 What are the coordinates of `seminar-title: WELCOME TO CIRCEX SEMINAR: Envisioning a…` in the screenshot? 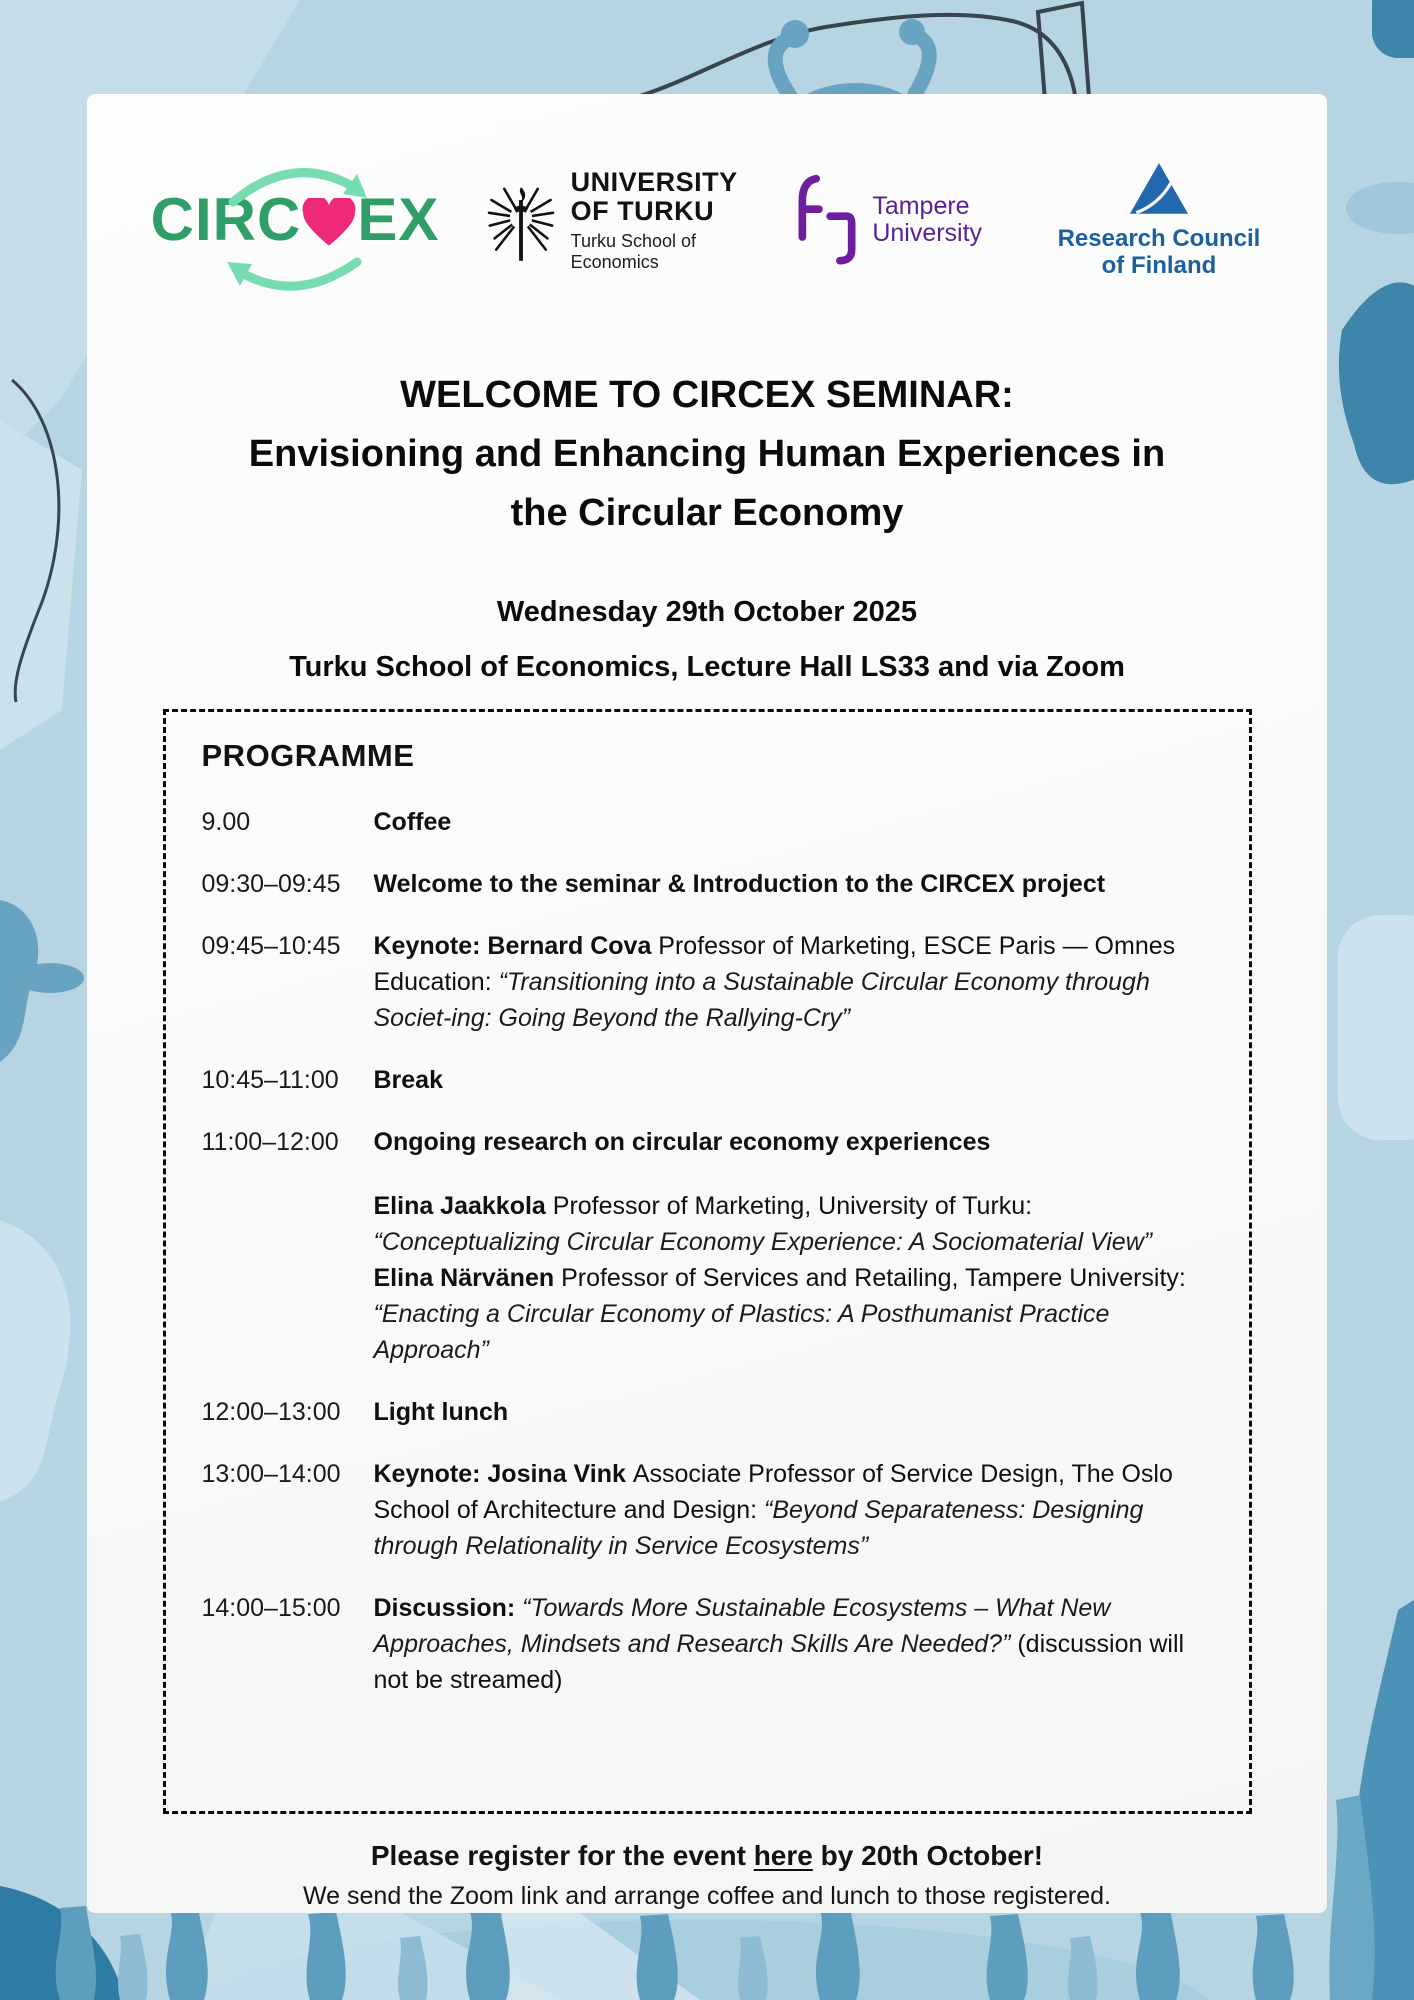 It's located at (707, 454).